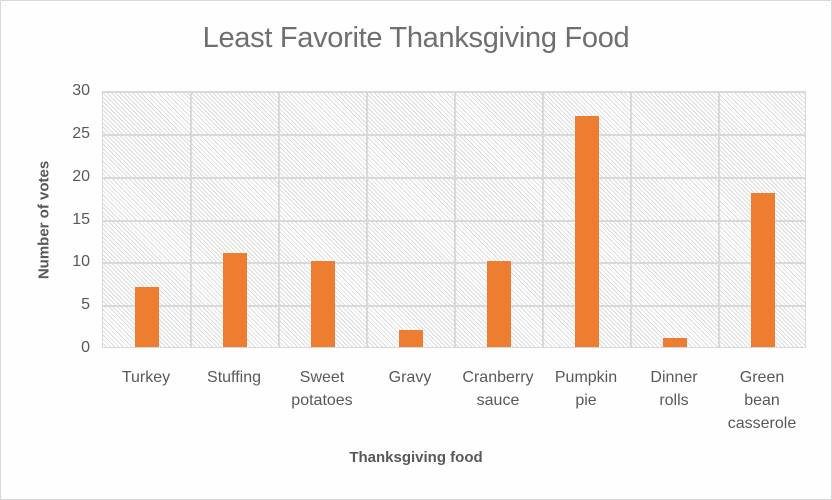  What do you see at coordinates (416, 457) in the screenshot?
I see `x-axis-label: Thanksgiving food` at bounding box center [416, 457].